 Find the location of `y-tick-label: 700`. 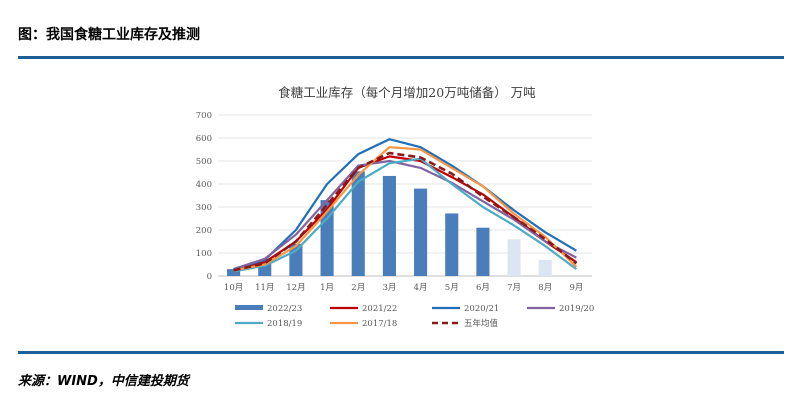

y-tick-label: 700 is located at coordinates (204, 116).